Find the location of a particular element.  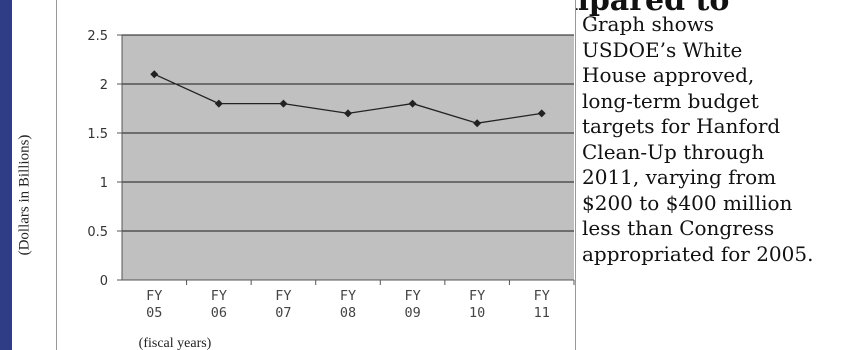

y-tick-label: 0.5 is located at coordinates (97, 232).